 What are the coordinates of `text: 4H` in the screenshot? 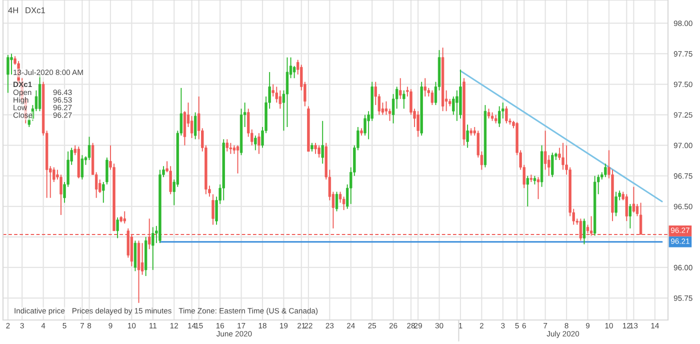 It's located at (13, 10).